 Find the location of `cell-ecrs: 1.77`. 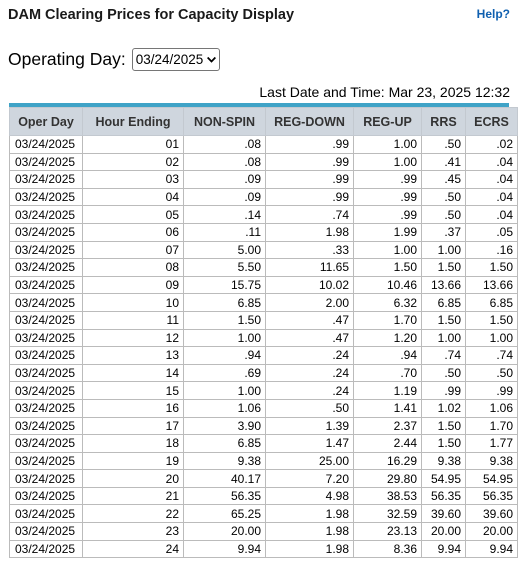

cell-ecrs: 1.77 is located at coordinates (491, 443).